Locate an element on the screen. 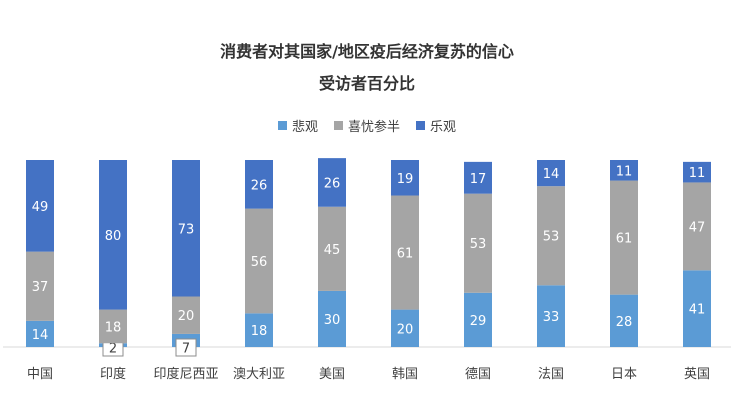 Image resolution: width=734 pixels, height=407 pixels. data-label-pessimistic-7: 33 is located at coordinates (551, 317).